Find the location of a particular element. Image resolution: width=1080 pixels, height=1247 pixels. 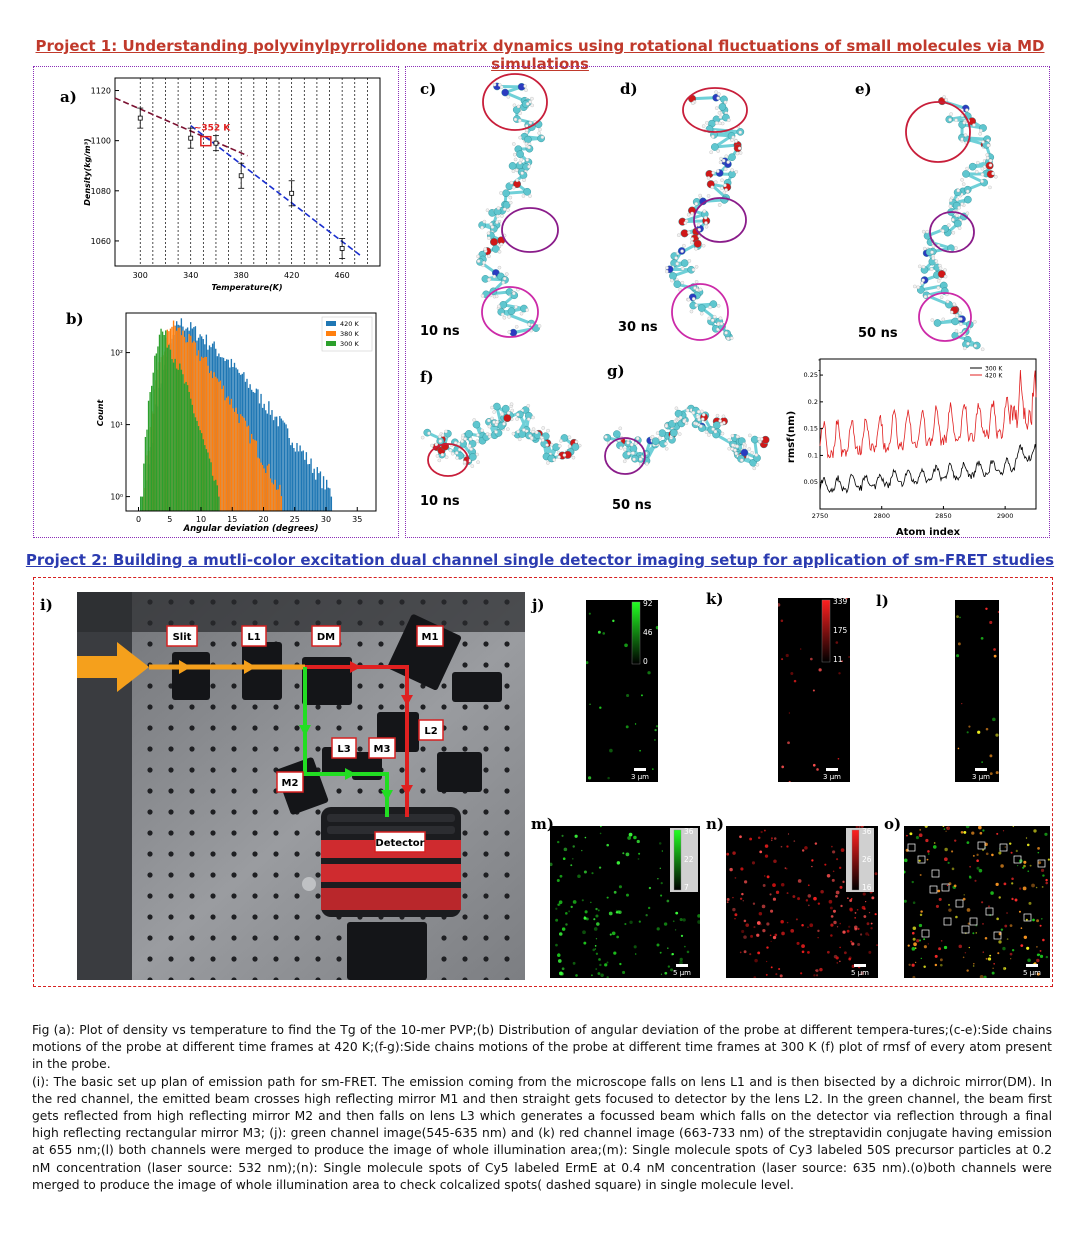

red-arrow is located at coordinates (407, 700).